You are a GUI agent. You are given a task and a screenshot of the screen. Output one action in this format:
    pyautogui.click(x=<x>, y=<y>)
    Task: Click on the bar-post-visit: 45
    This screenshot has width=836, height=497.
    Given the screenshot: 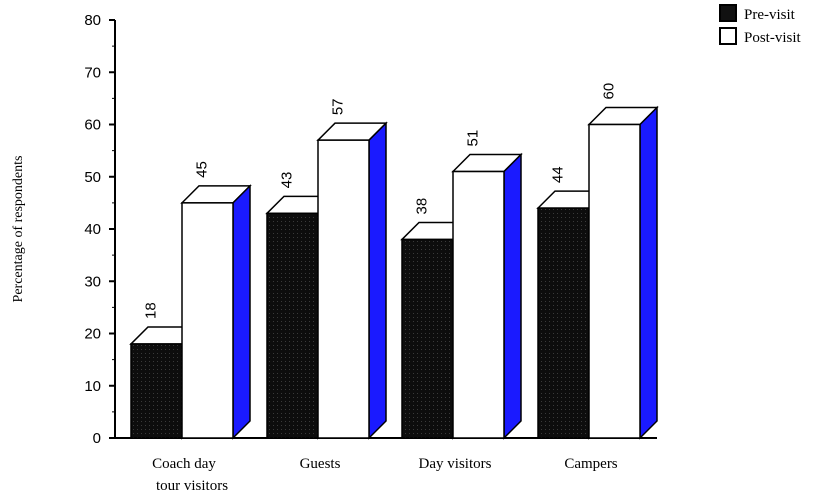 What is the action you would take?
    pyautogui.click(x=216, y=300)
    